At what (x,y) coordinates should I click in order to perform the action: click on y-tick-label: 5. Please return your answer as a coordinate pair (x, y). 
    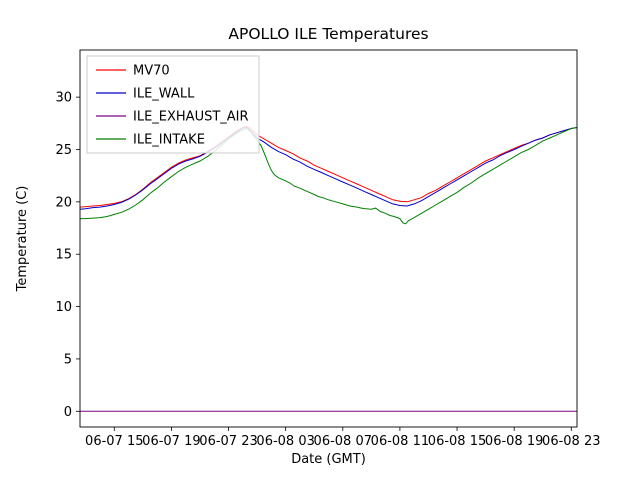
    Looking at the image, I should click on (68, 359).